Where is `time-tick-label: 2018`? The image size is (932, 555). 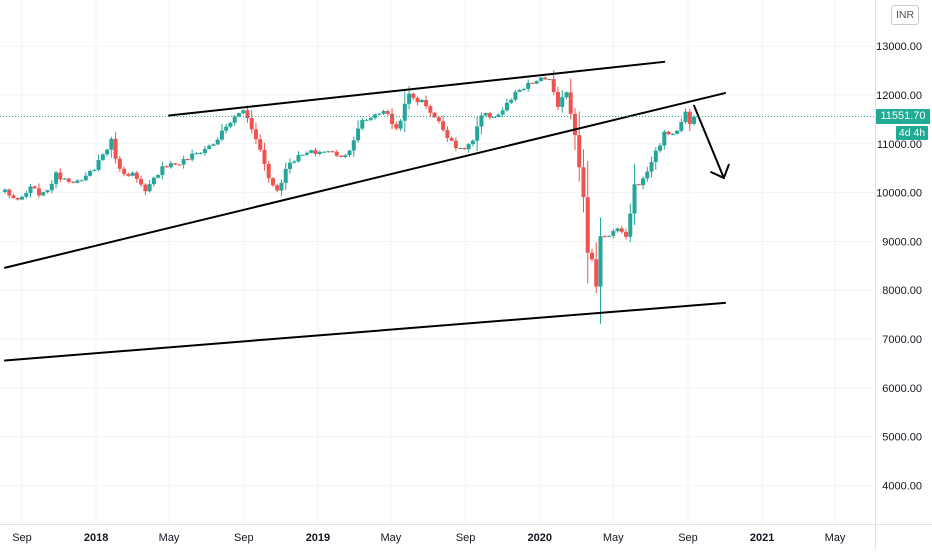
time-tick-label: 2018 is located at coordinates (96, 538).